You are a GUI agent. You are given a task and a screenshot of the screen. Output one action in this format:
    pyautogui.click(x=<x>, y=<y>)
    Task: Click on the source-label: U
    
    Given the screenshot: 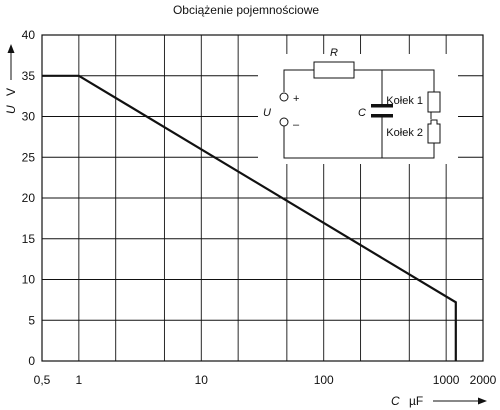 What is the action you would take?
    pyautogui.click(x=267, y=113)
    